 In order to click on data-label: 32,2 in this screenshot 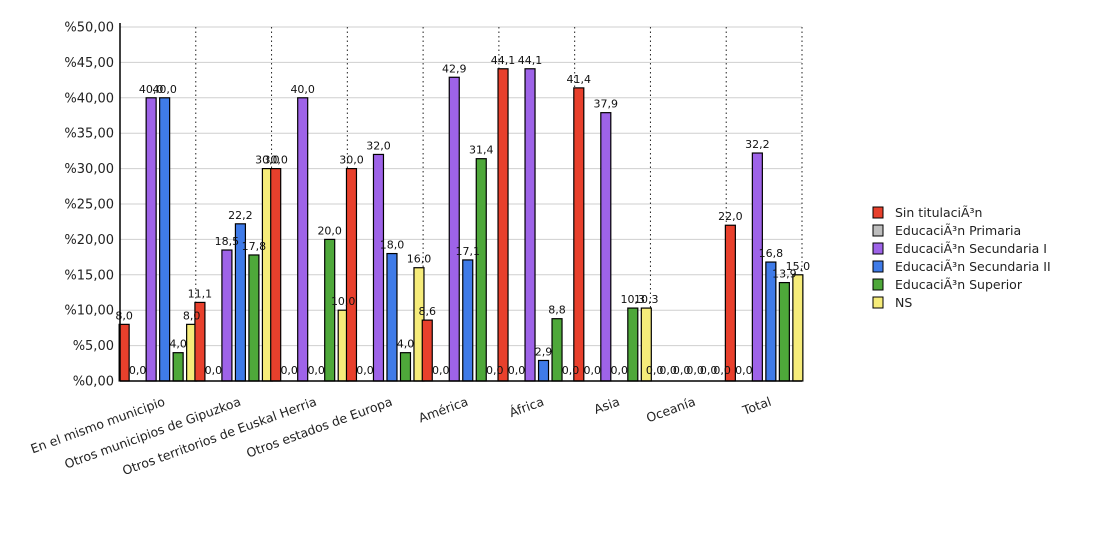, I will do `click(757, 144)`.